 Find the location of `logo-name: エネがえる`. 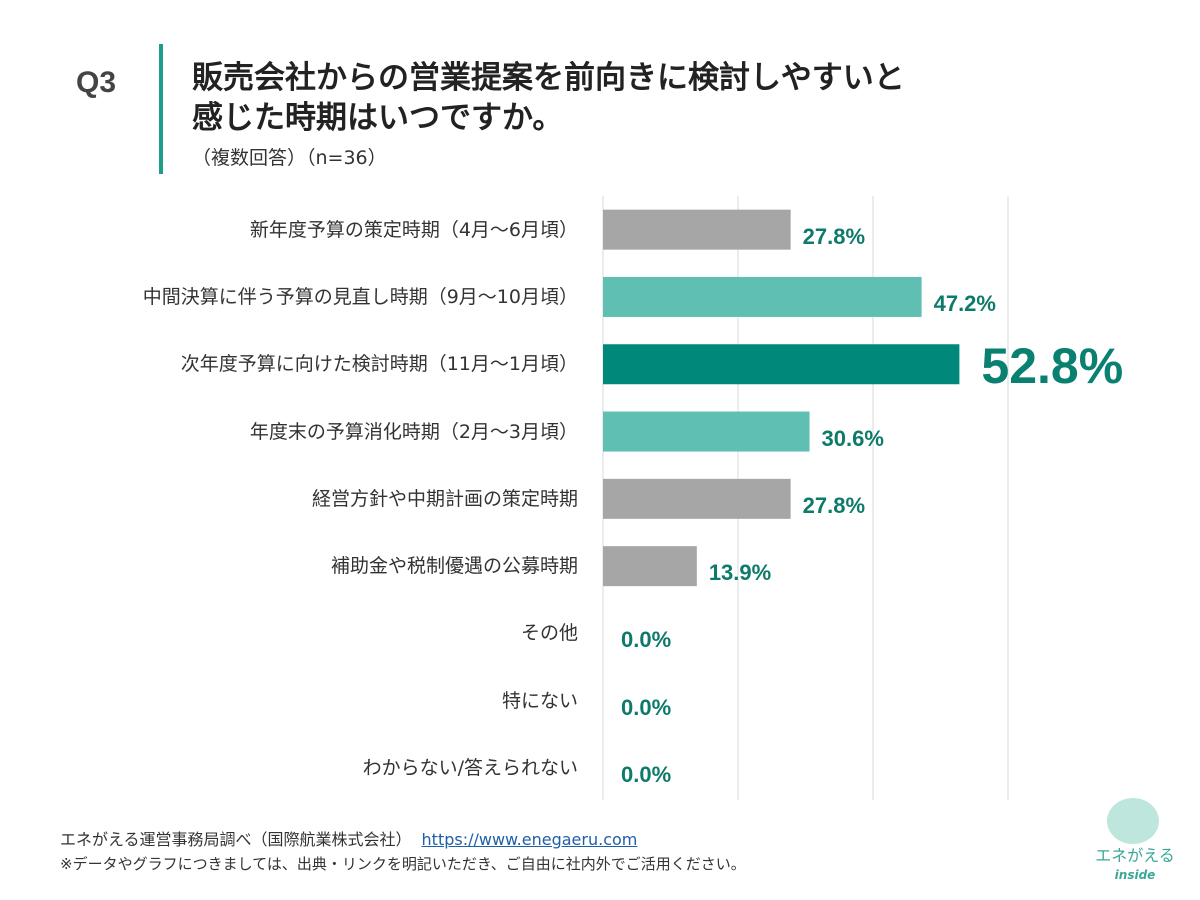

logo-name: エネがえる is located at coordinates (1135, 855).